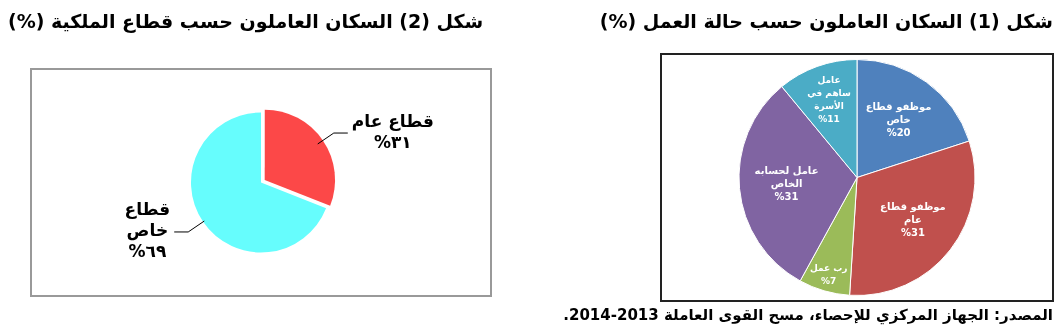 The image size is (1061, 335). I want to click on slice-label: قطاع خاص, so click(147, 220).